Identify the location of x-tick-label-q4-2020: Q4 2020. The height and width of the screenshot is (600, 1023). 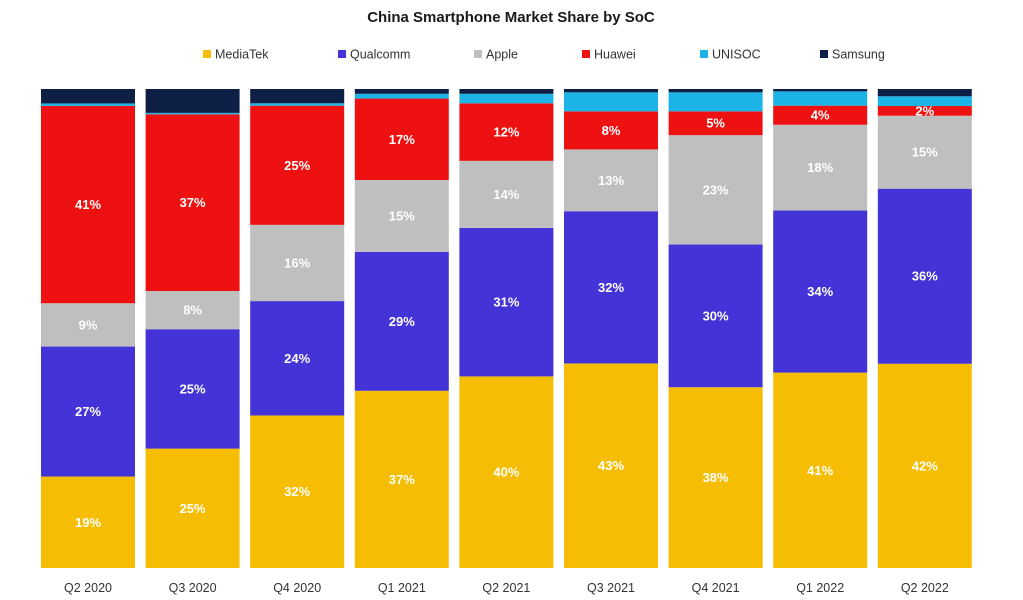
(297, 588).